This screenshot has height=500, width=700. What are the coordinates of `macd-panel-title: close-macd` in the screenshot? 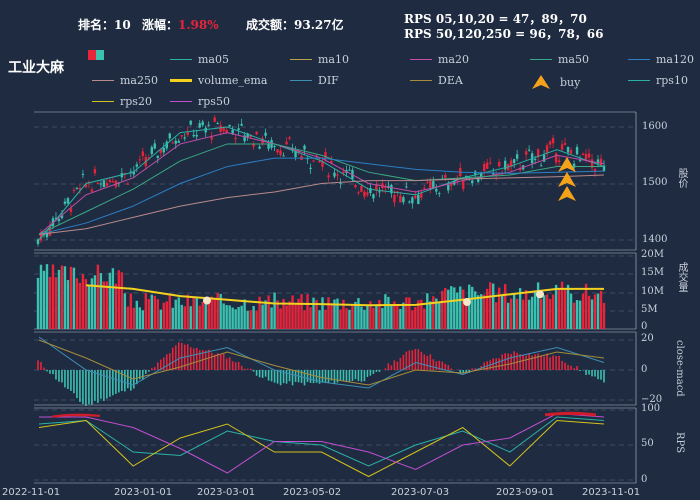 It's located at (679, 368).